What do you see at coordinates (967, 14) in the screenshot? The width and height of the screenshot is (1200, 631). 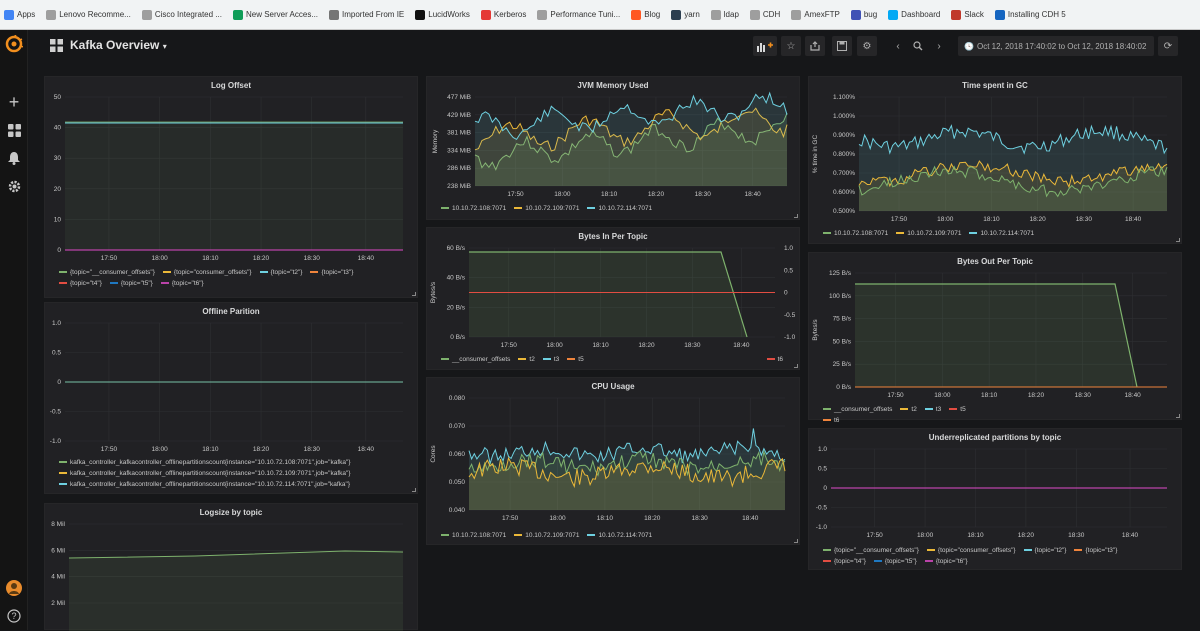 I see `bookmark-item: Slack` at bounding box center [967, 14].